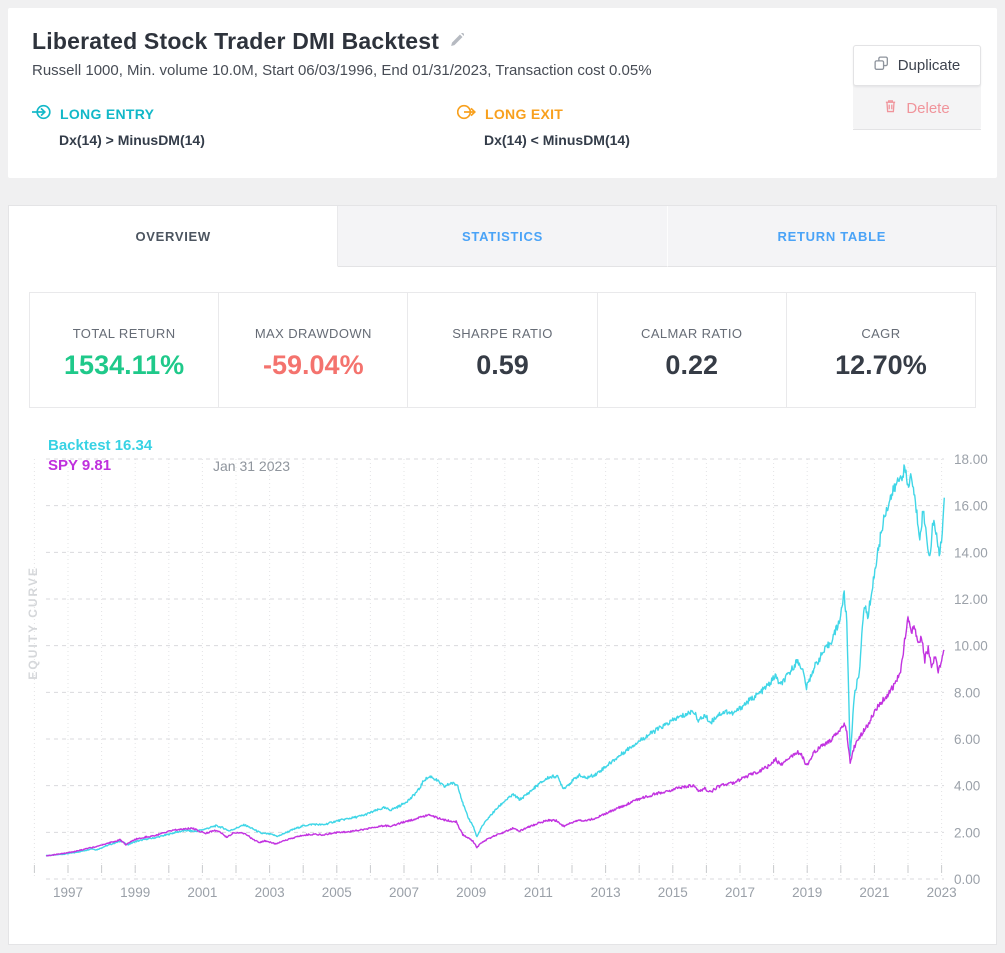 This screenshot has height=953, width=1005. I want to click on long-exit-condition: Dx(14) < MinusDM(14), so click(557, 140).